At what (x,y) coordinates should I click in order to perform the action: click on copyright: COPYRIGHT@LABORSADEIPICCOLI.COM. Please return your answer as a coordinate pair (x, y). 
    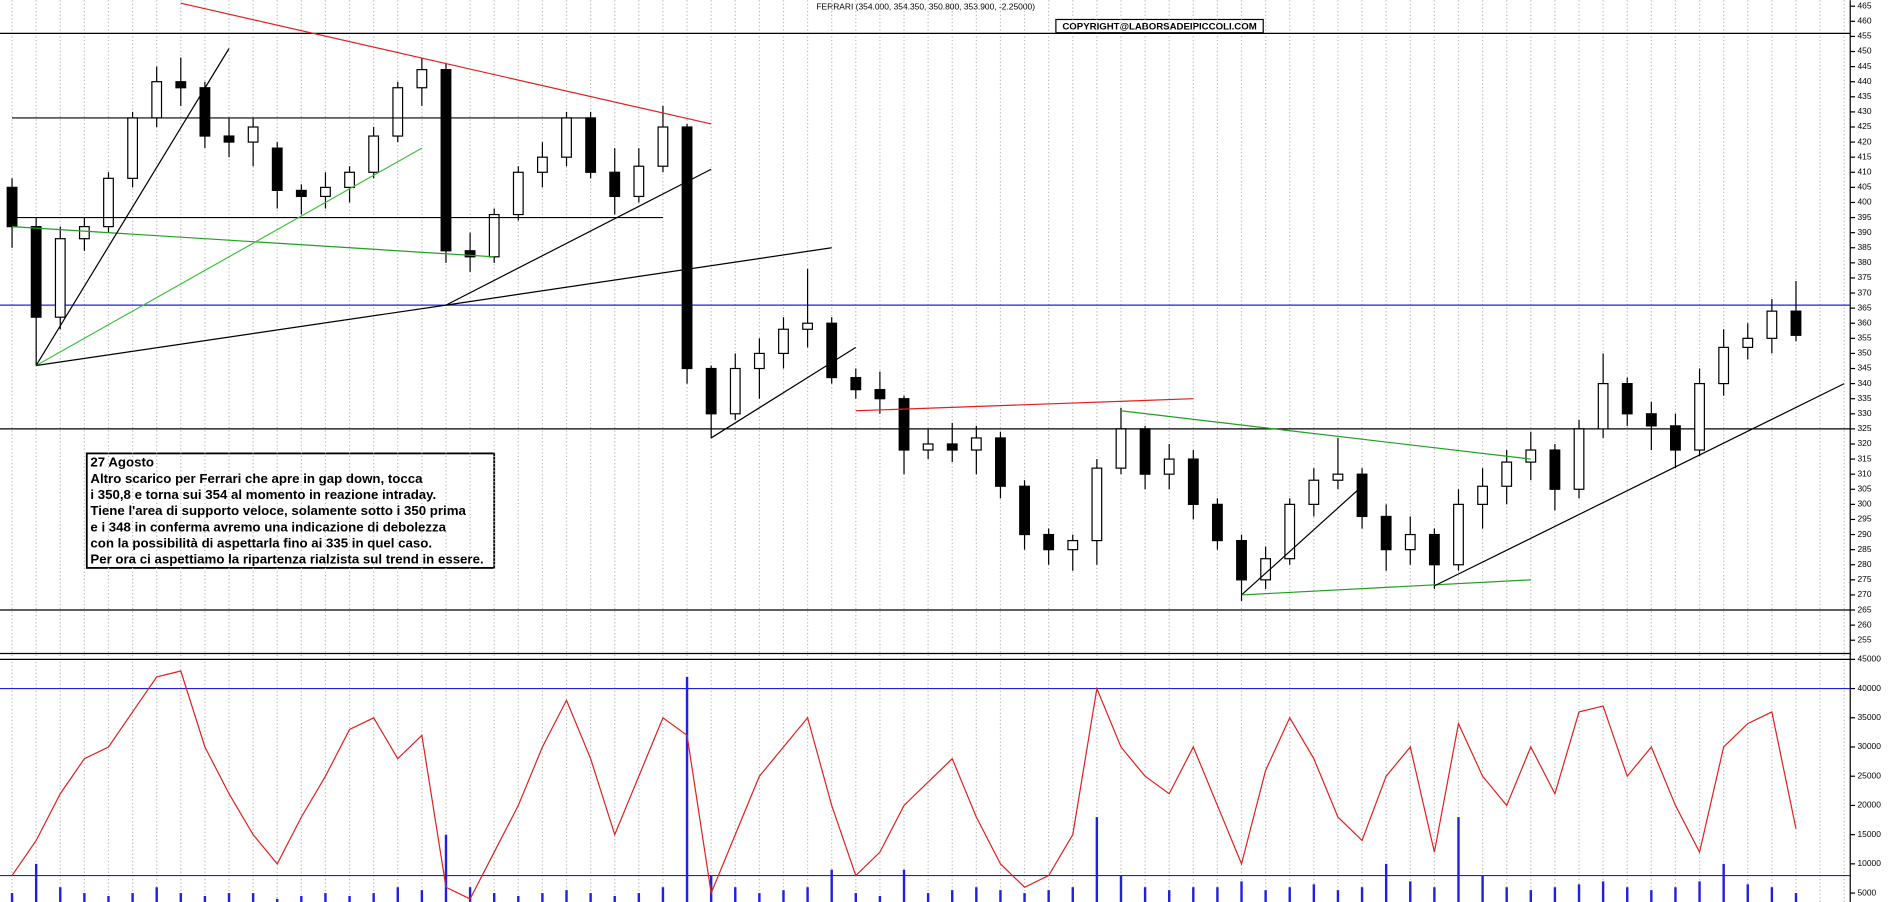
    Looking at the image, I should click on (1159, 26).